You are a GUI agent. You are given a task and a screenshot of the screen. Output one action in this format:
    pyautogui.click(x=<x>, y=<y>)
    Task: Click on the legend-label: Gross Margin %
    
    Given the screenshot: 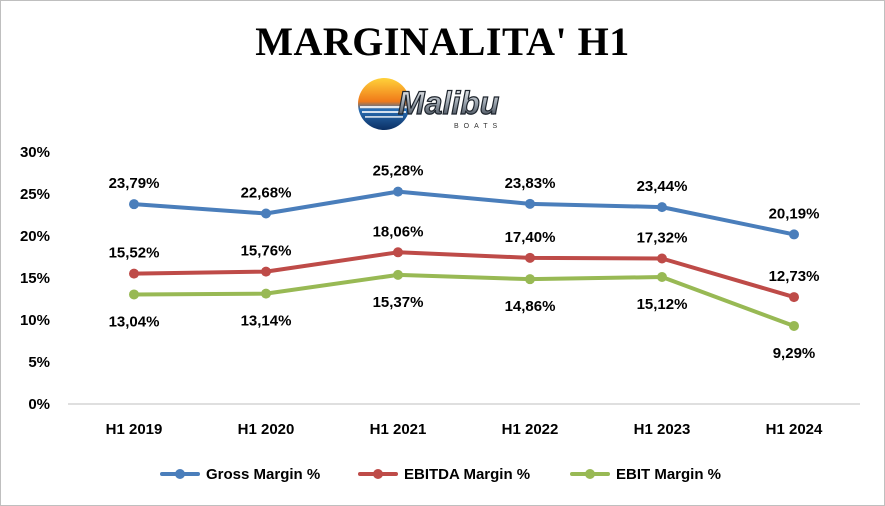 What is the action you would take?
    pyautogui.click(x=263, y=474)
    